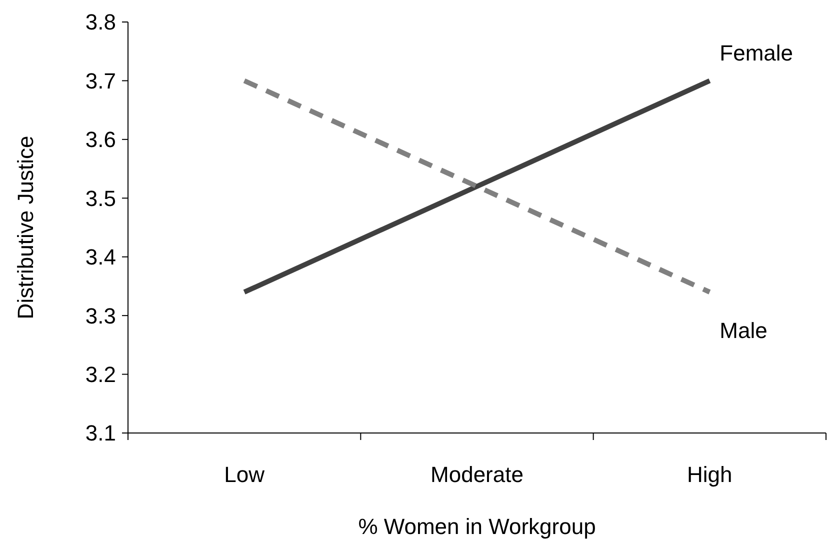 The height and width of the screenshot is (546, 828). Describe the element at coordinates (709, 474) in the screenshot. I see `x-tick-label: High` at that location.